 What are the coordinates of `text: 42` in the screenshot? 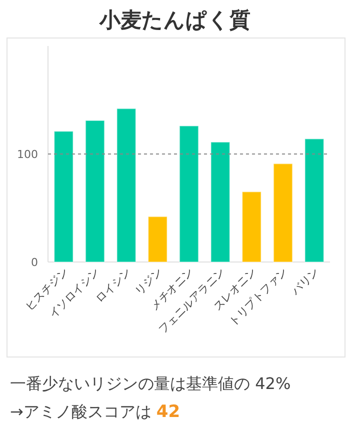 It's located at (168, 412).